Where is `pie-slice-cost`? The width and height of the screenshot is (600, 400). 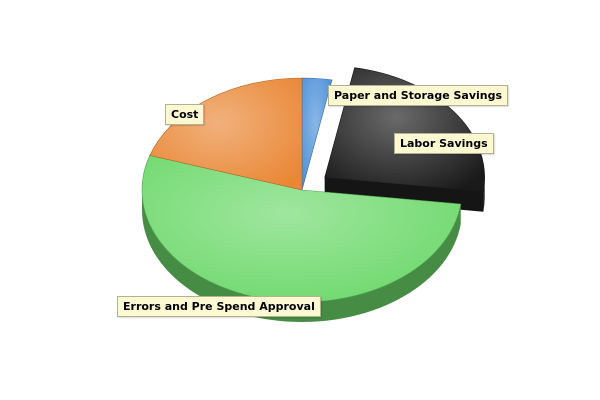
pie-slice-cost is located at coordinates (226, 134).